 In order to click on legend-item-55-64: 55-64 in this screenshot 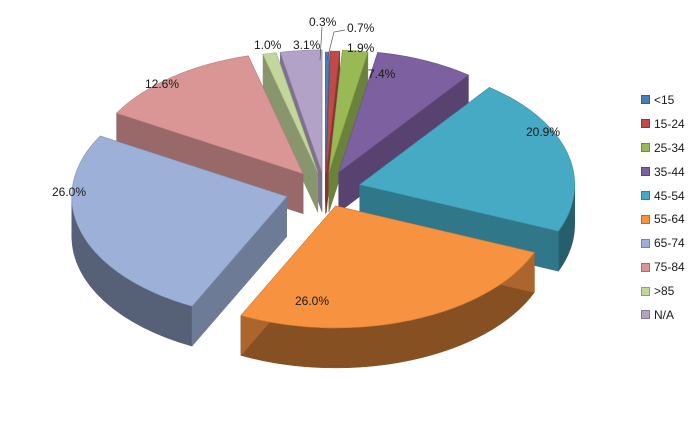, I will do `click(663, 219)`.